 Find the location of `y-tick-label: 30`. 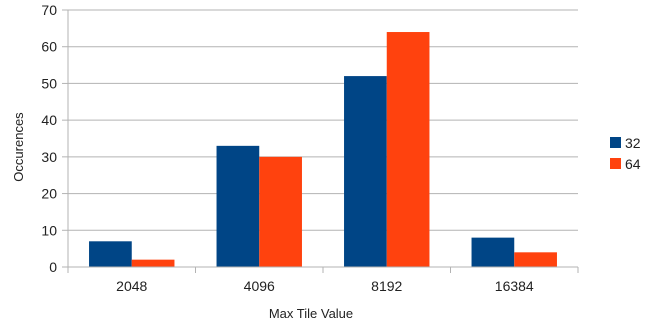

y-tick-label: 30 is located at coordinates (49, 157).